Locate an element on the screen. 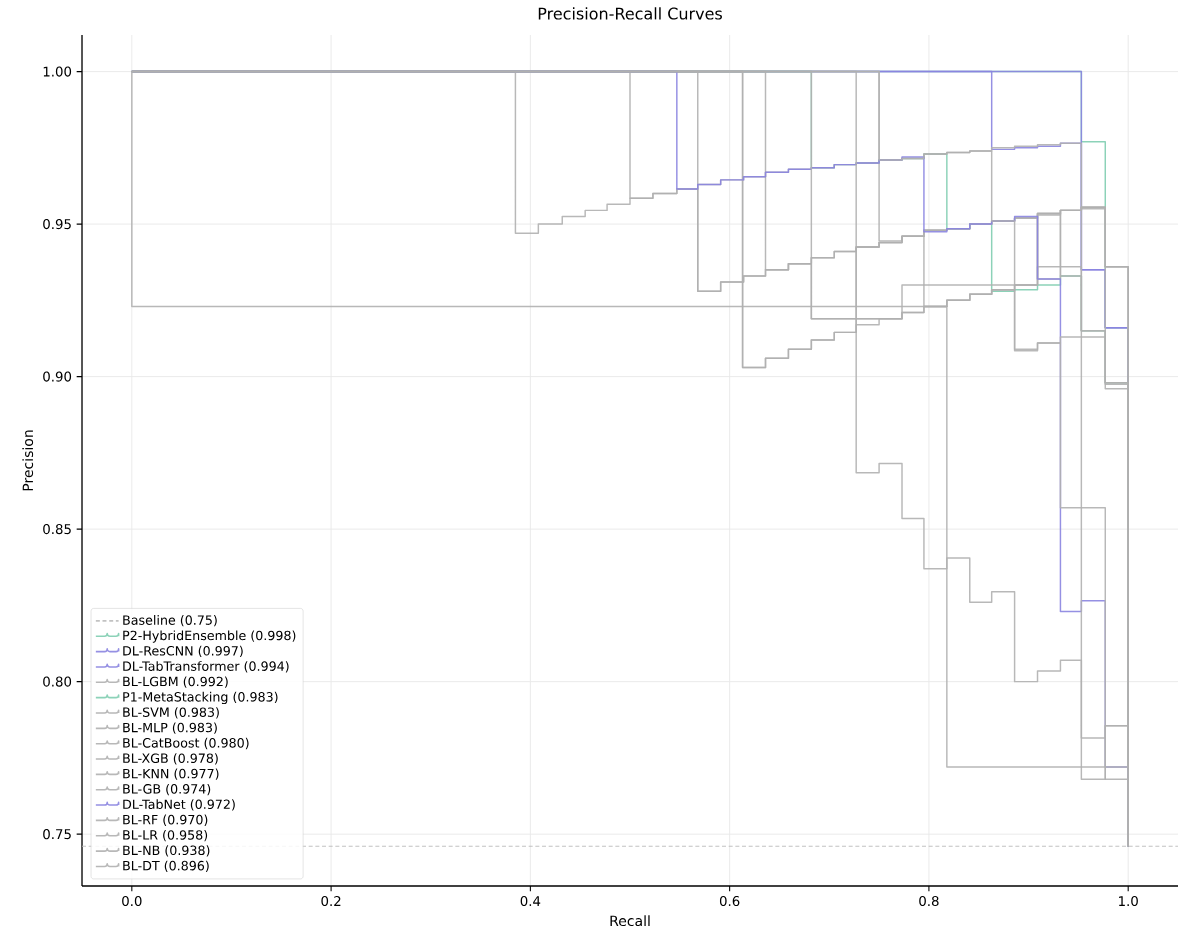 Image resolution: width=1189 pixels, height=946 pixels. y-tick-label: 0.75 is located at coordinates (57, 834).